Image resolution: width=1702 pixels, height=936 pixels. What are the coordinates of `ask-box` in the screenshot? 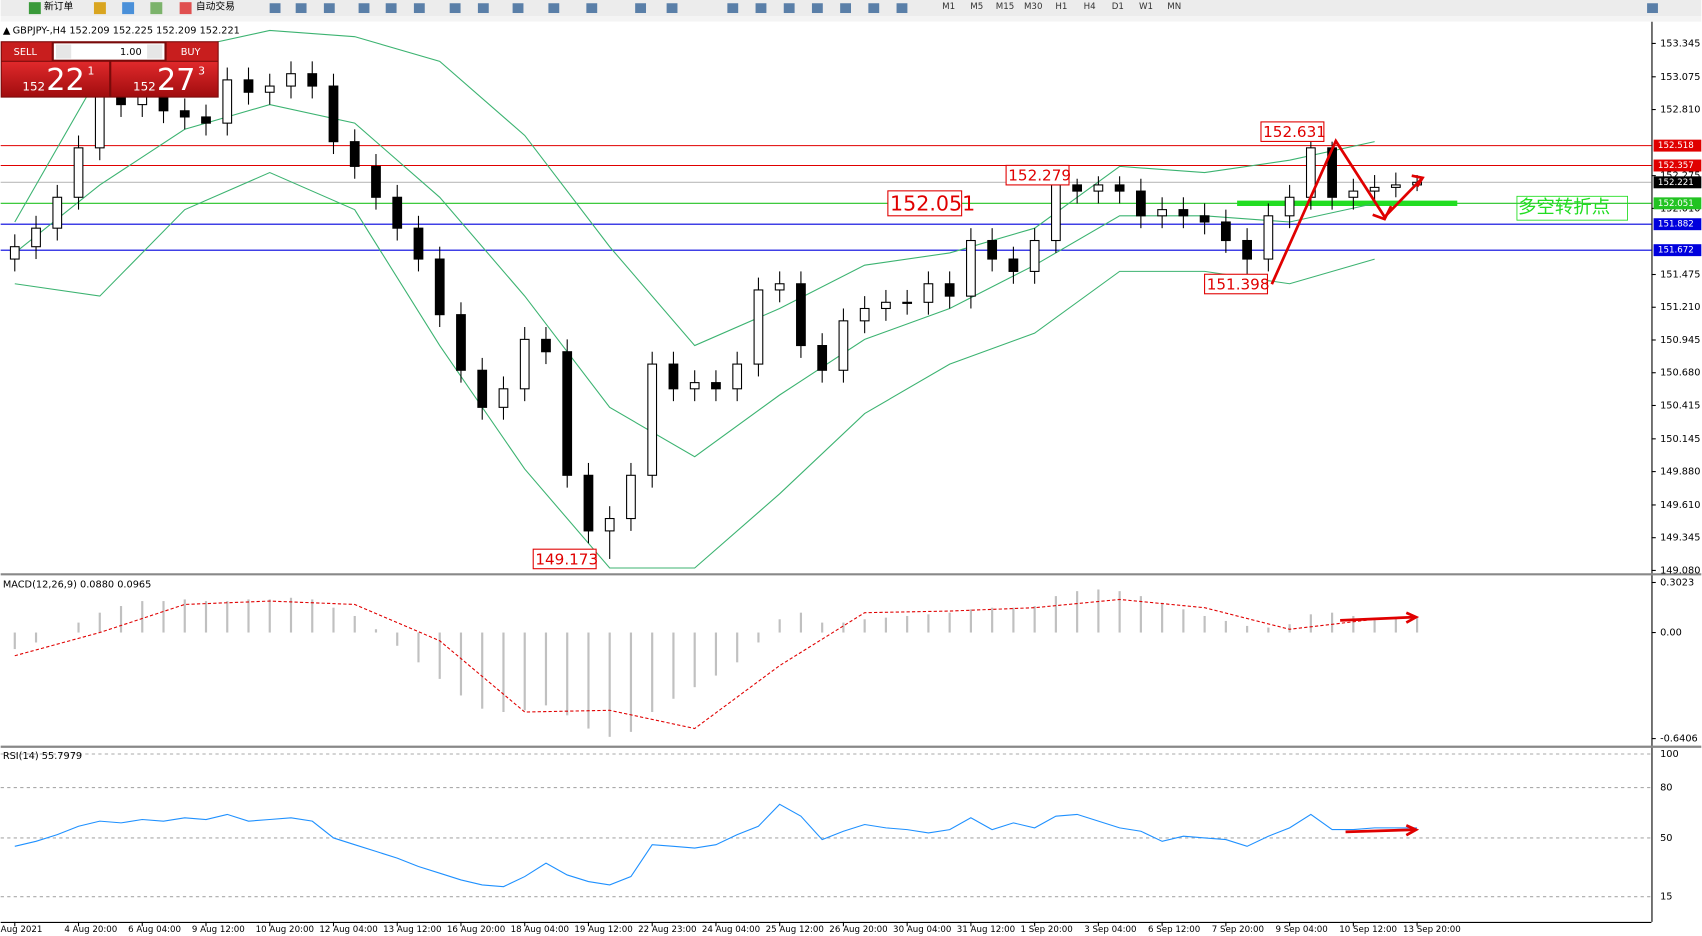 It's located at (164, 79).